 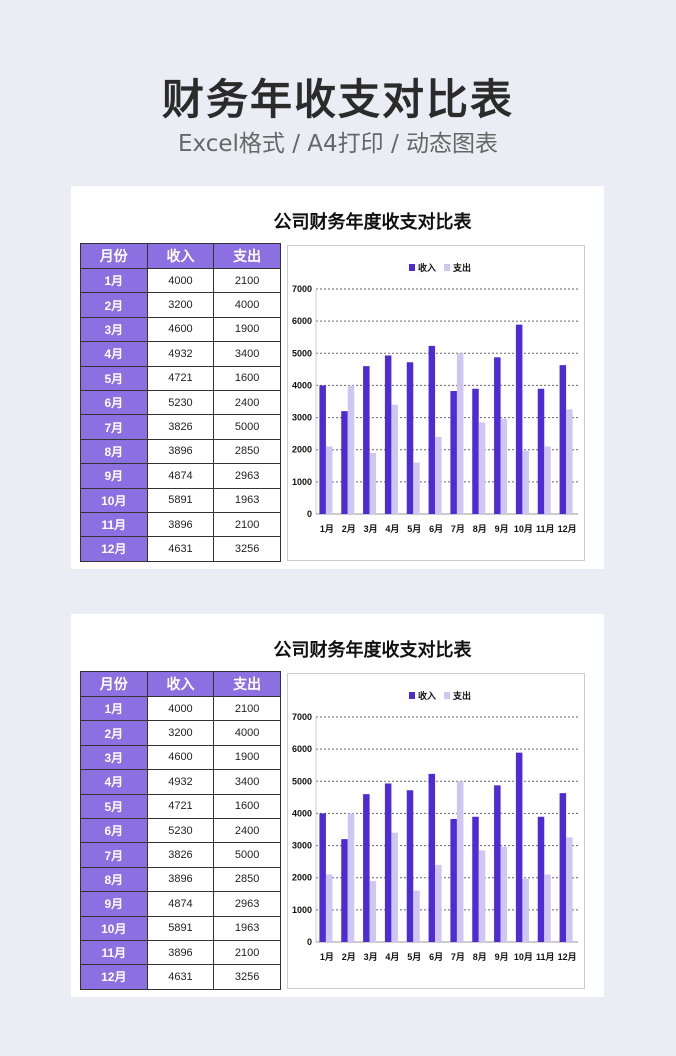 What do you see at coordinates (247, 806) in the screenshot?
I see `expense-cell: 1600` at bounding box center [247, 806].